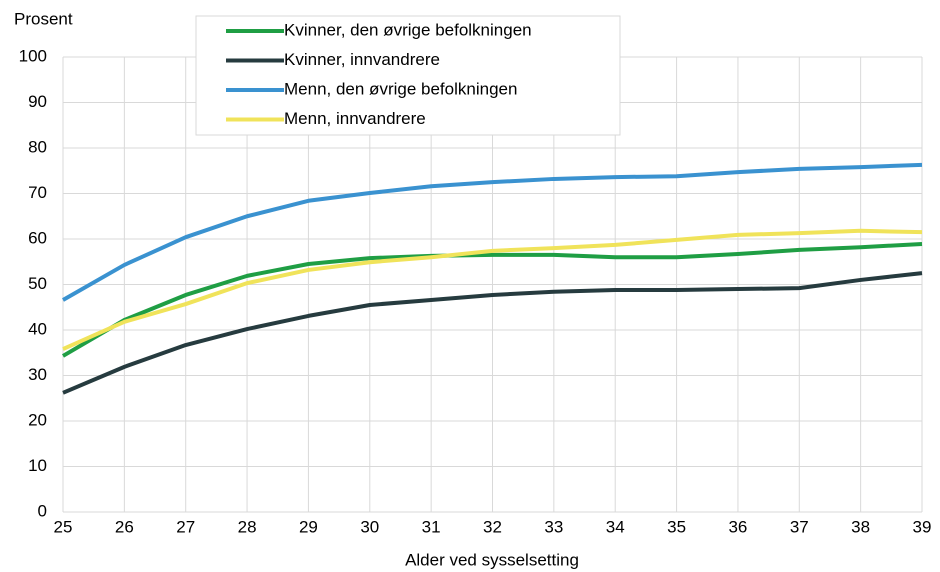  Describe the element at coordinates (63, 526) in the screenshot. I see `x-tick-label: 25` at that location.